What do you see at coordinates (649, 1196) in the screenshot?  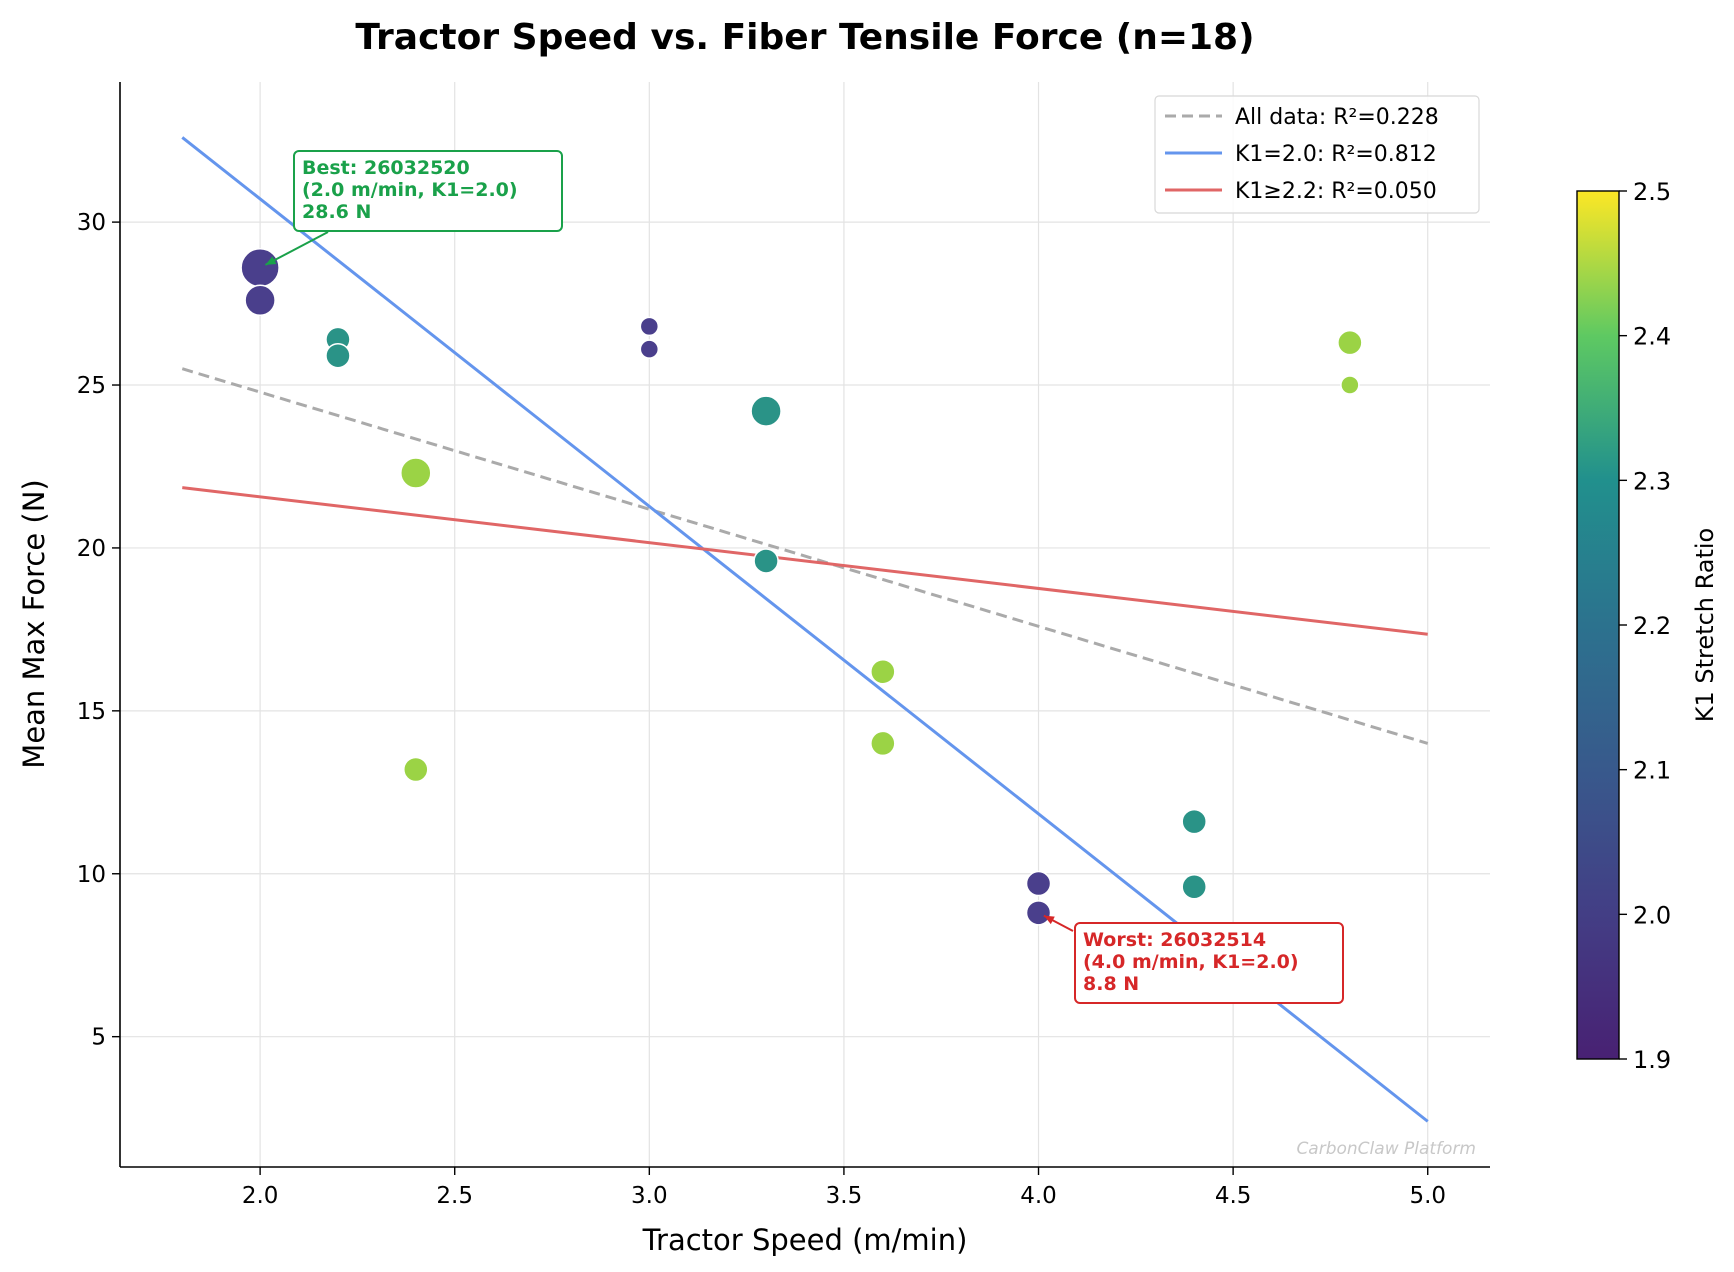 I see `x-tick-label: 3.0` at bounding box center [649, 1196].